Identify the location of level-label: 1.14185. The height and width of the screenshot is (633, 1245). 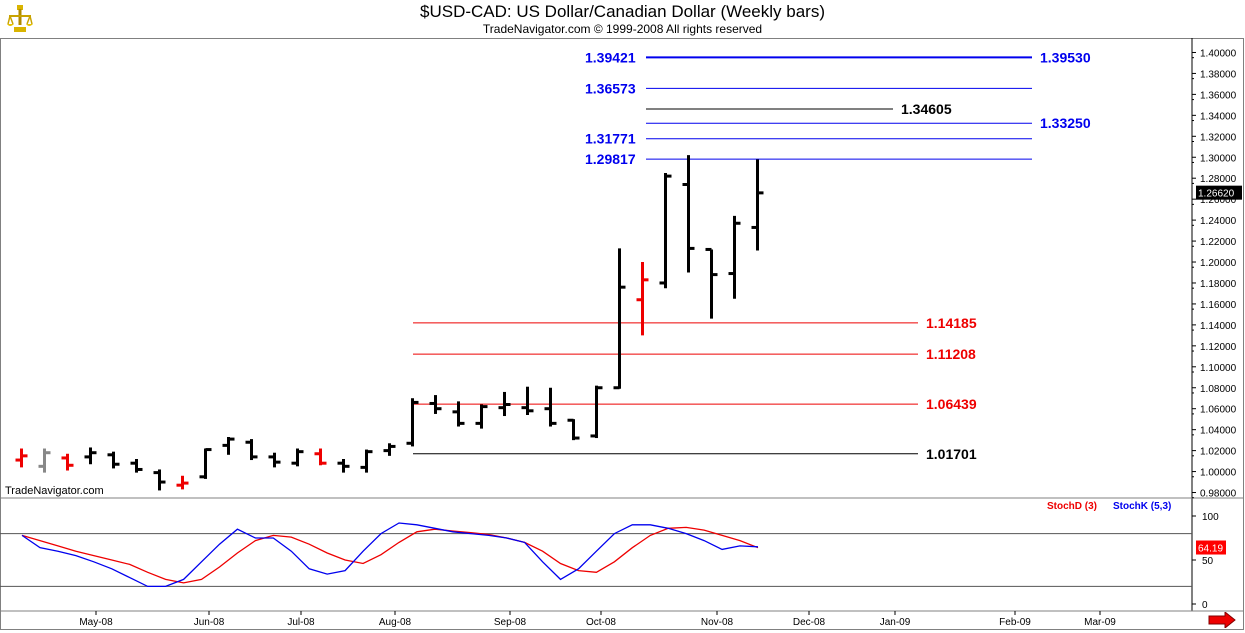
(951, 323).